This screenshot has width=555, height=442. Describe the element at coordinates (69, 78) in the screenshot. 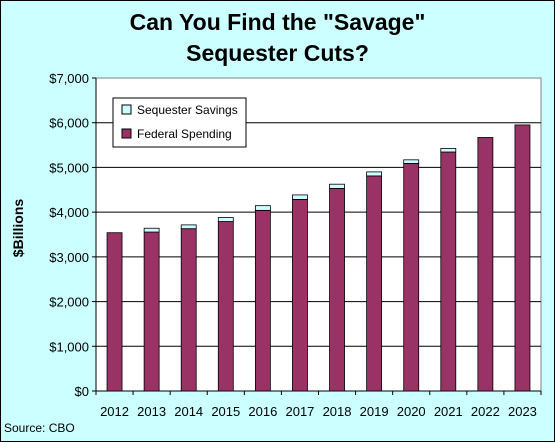

I see `y-tick-label: $7,000` at that location.